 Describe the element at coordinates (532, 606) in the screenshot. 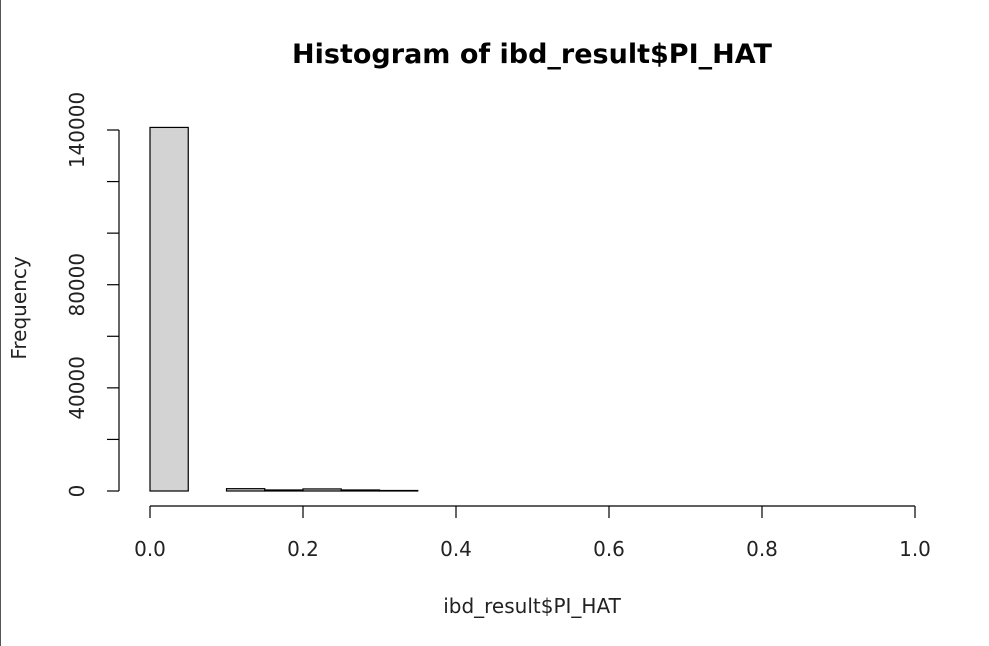

I see `x-axis-label: ibd_result$PI_HAT` at that location.